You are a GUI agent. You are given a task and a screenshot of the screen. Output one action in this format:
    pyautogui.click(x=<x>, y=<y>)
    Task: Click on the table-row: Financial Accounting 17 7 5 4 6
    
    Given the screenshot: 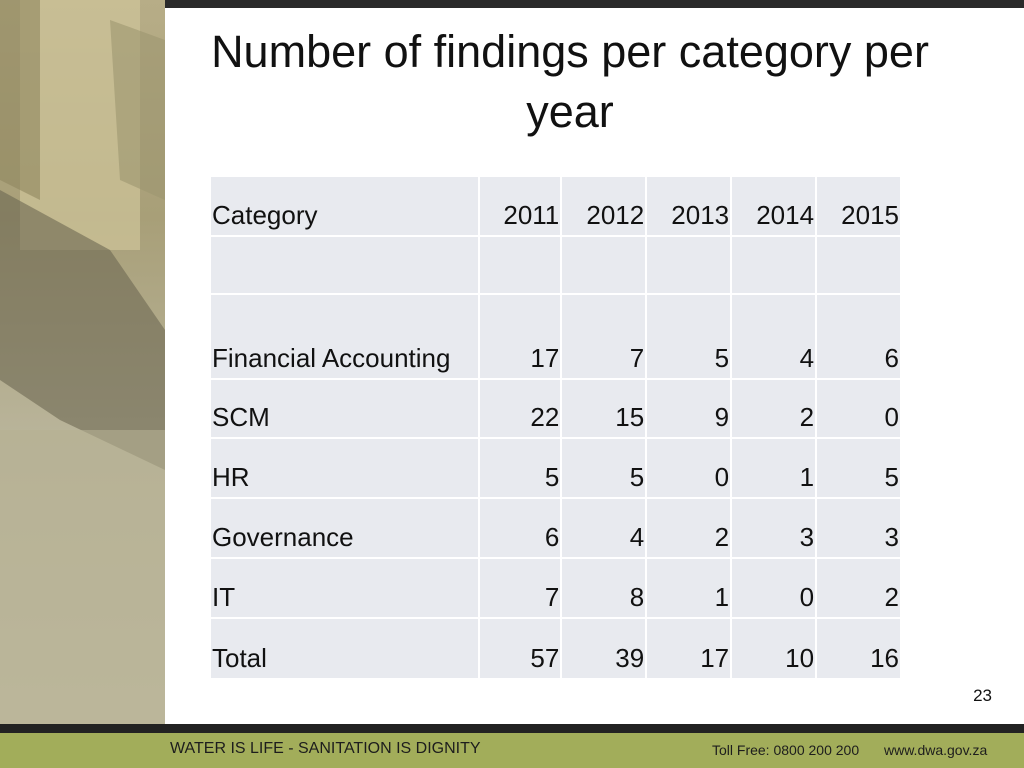 What is the action you would take?
    pyautogui.click(x=555, y=336)
    